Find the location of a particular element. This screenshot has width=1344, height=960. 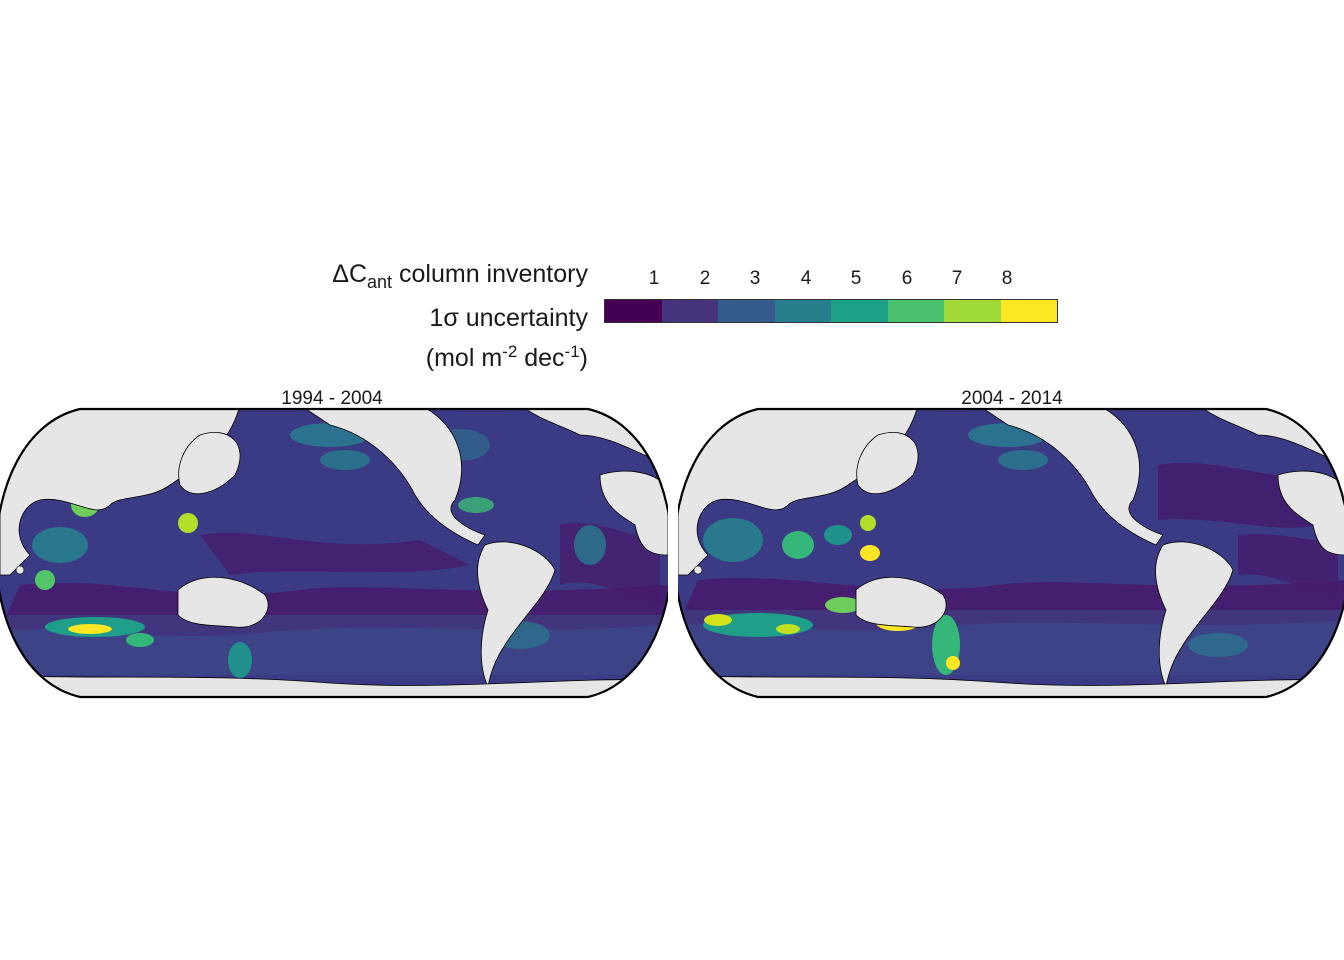

legend-tick: 8 is located at coordinates (1007, 278).